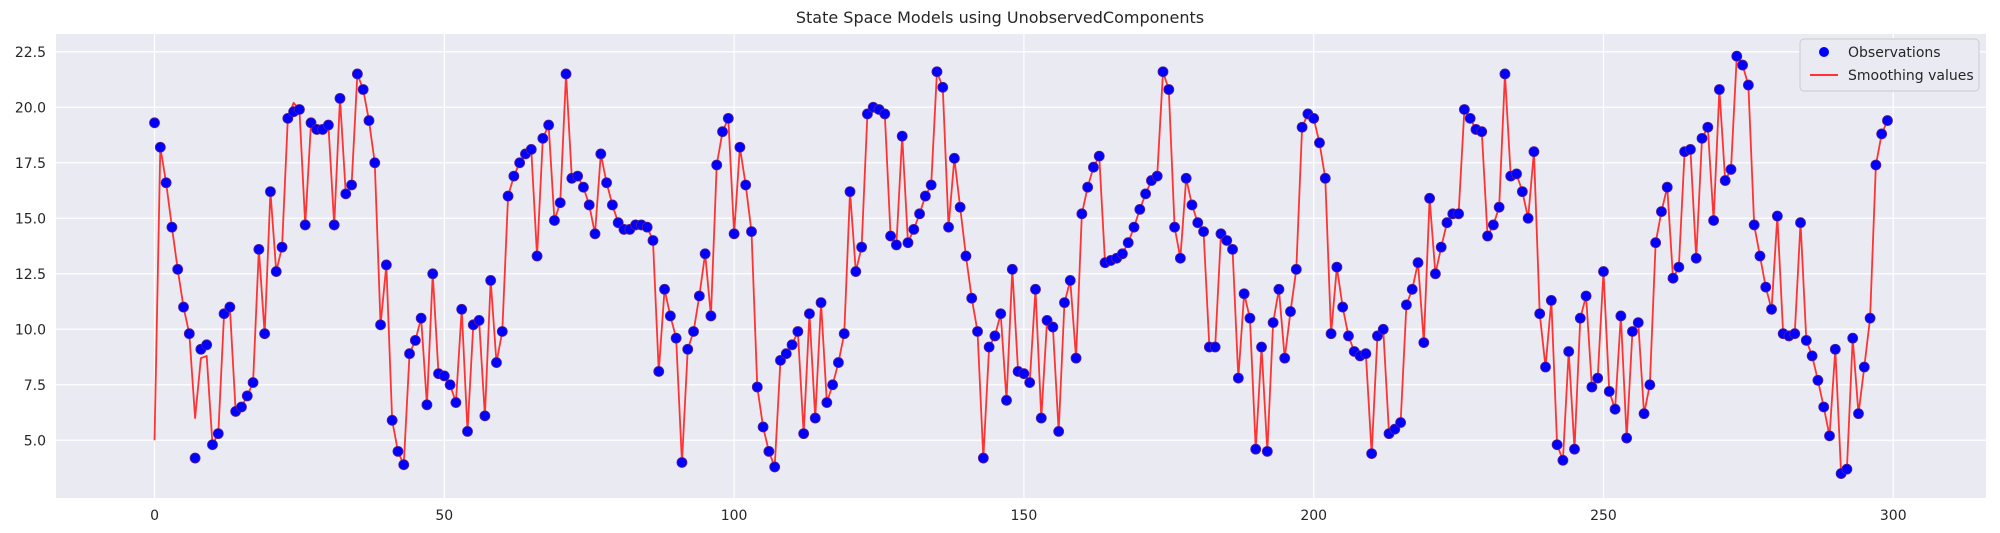  Describe the element at coordinates (1603, 516) in the screenshot. I see `x-tick-label: 250` at that location.